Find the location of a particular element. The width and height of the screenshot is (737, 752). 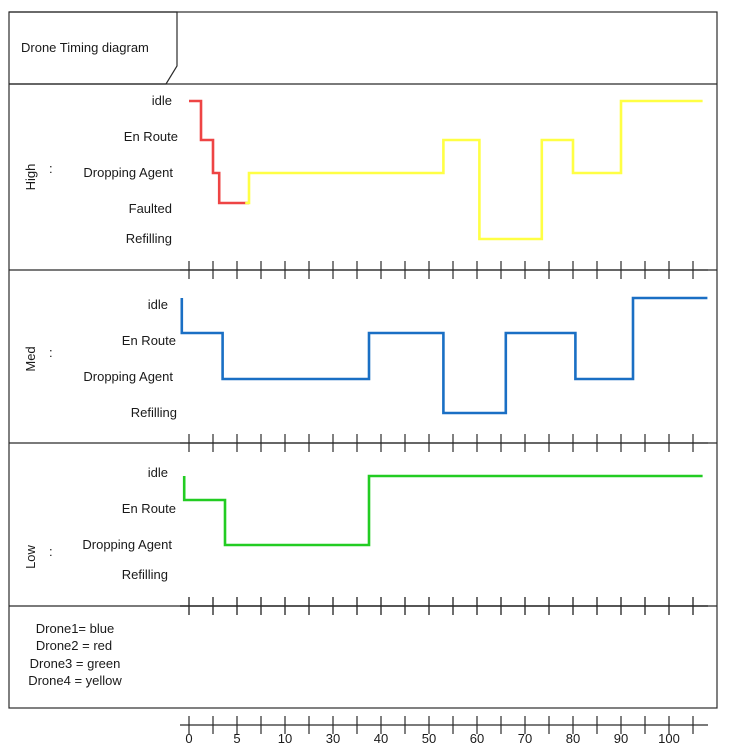

legend-entry-drone2: Drone2 = red is located at coordinates (74, 645).